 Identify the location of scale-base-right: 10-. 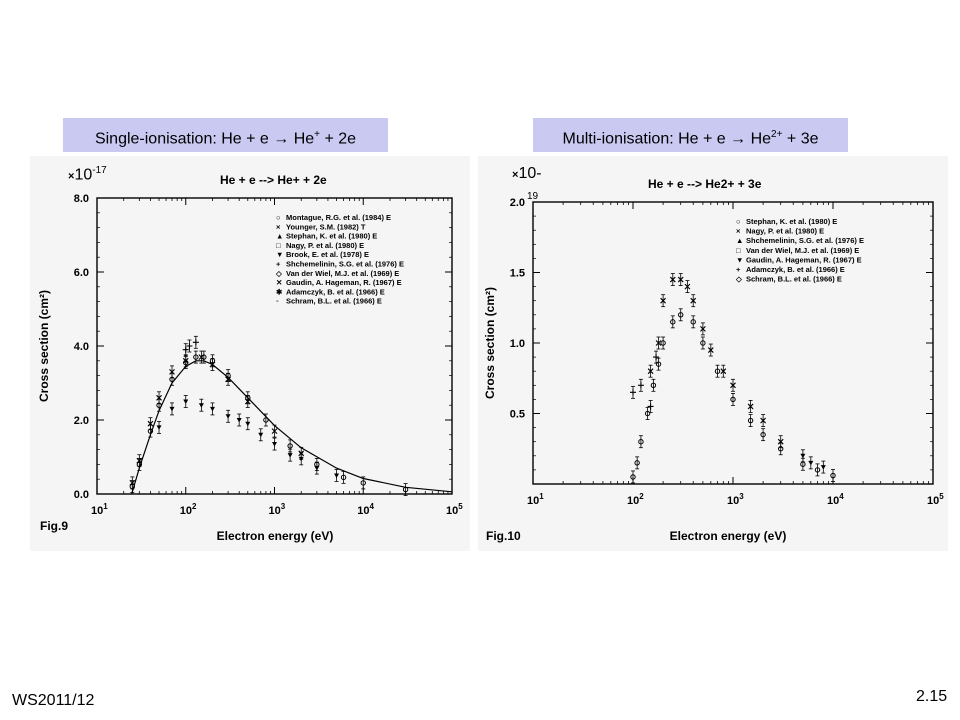
(530, 173).